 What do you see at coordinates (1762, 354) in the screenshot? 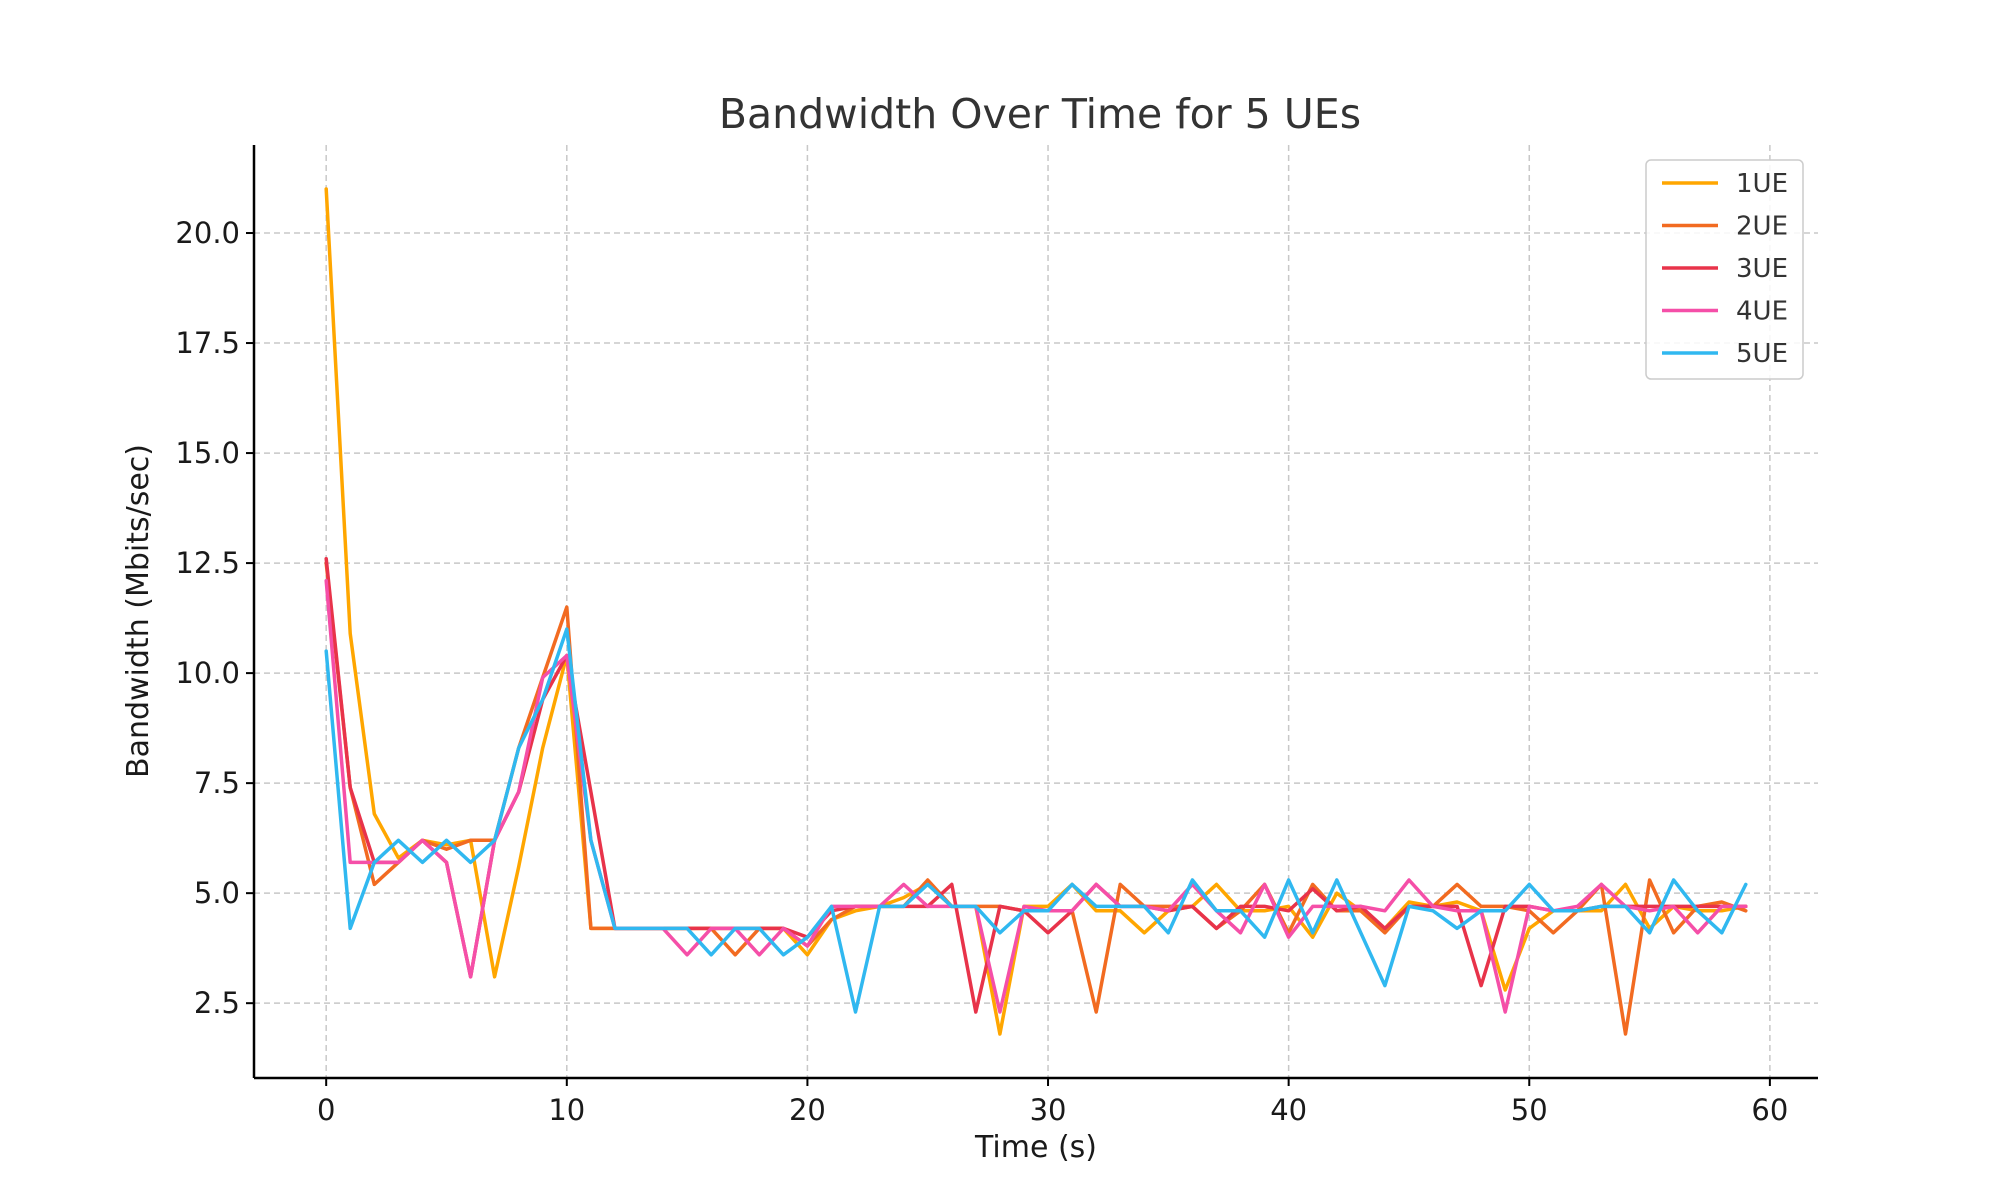
I see `legend-label-5ue: 5UE` at bounding box center [1762, 354].